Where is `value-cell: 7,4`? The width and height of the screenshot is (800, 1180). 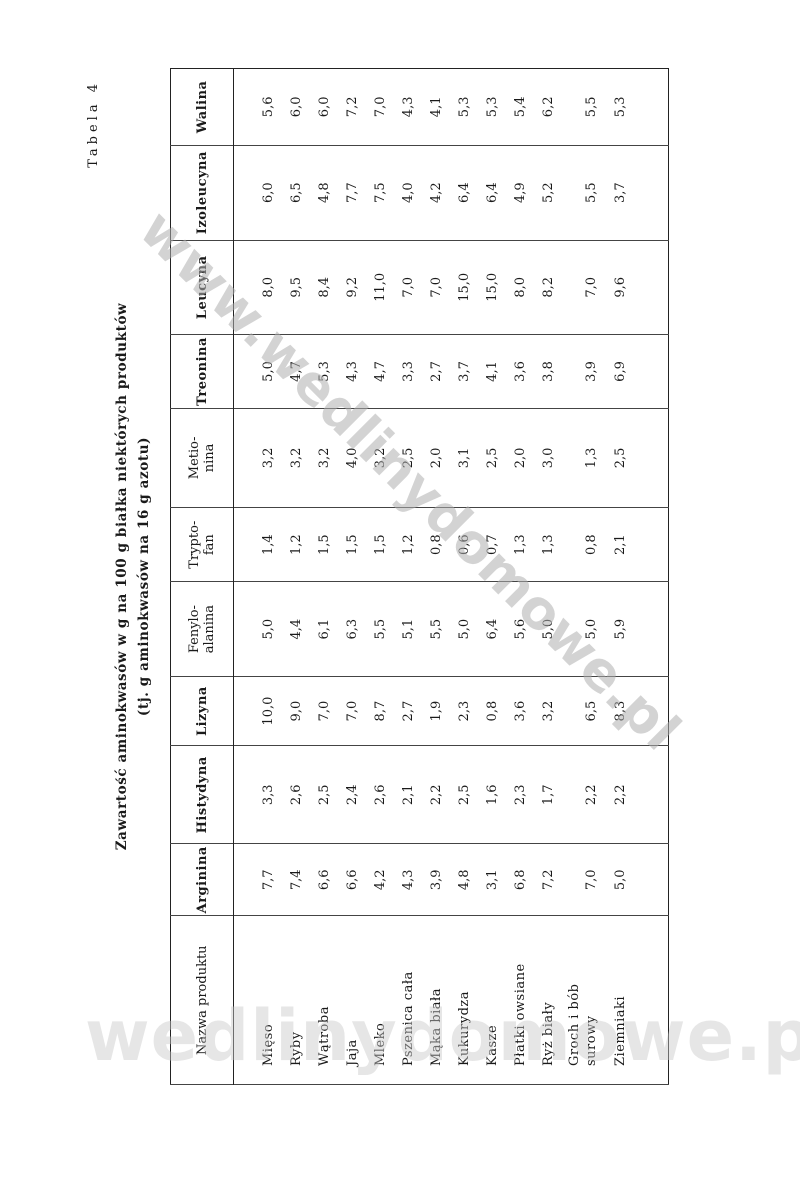 value-cell: 7,4 is located at coordinates (290, 879).